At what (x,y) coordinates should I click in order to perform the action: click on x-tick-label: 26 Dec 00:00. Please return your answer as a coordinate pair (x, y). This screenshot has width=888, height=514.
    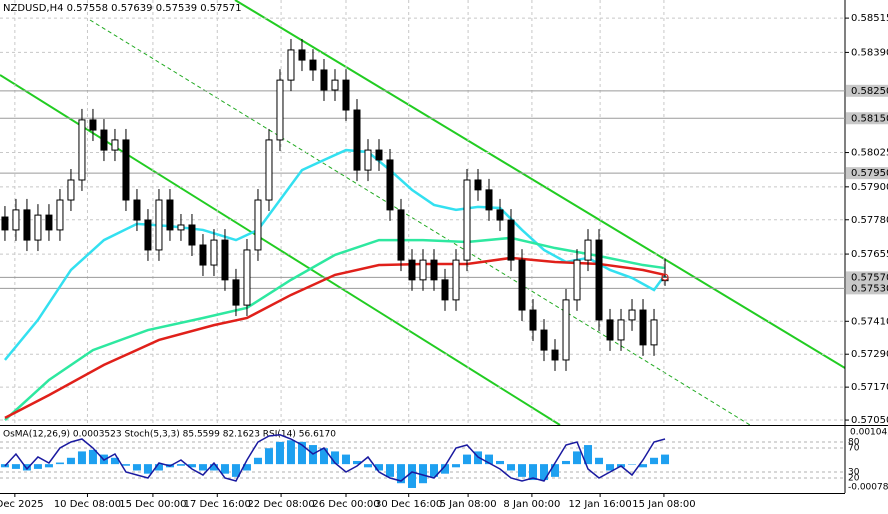
    Looking at the image, I should click on (345, 504).